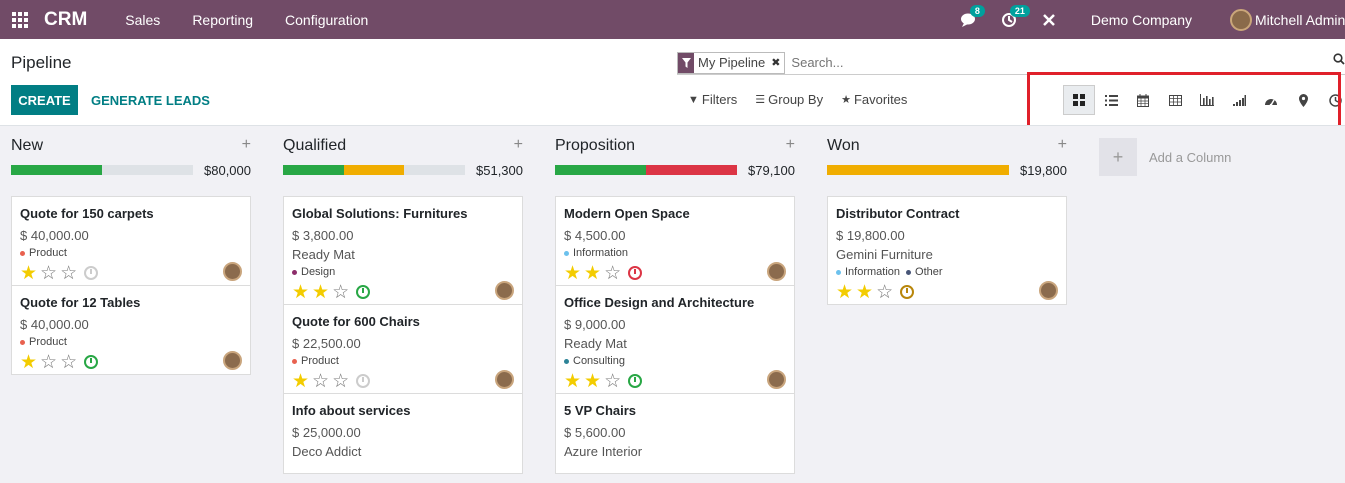  Describe the element at coordinates (1175, 100) in the screenshot. I see `pivot-icon` at that location.